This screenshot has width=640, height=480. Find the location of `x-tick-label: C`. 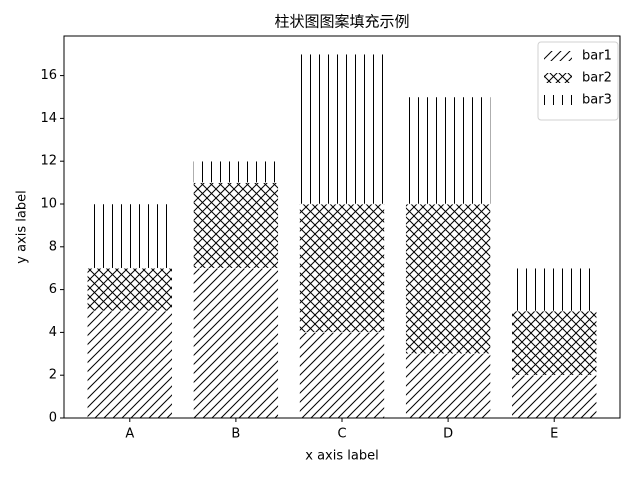

x-tick-label: C is located at coordinates (341, 434).